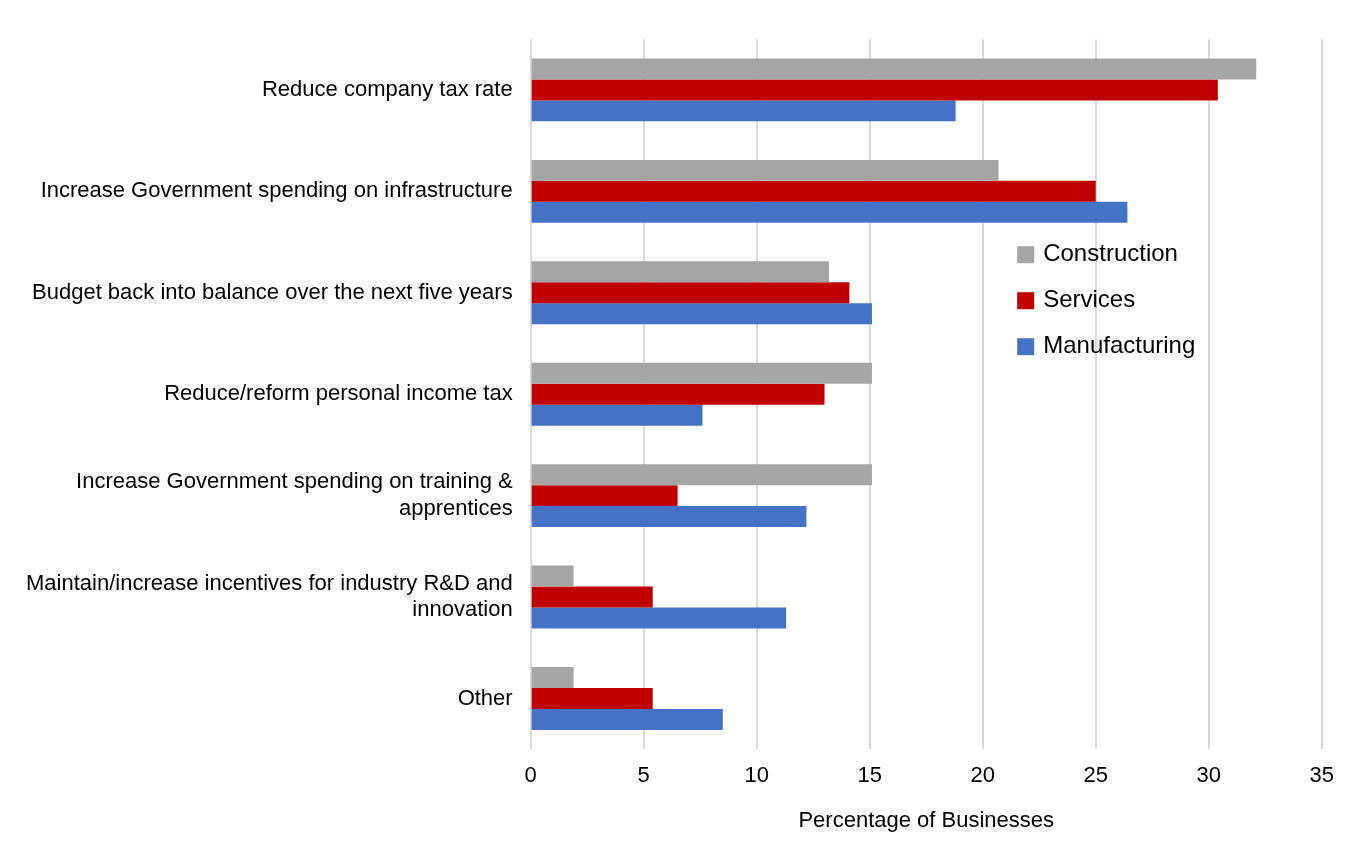 The width and height of the screenshot is (1359, 850). Describe the element at coordinates (1119, 344) in the screenshot. I see `legend-label: Manufacturing` at that location.